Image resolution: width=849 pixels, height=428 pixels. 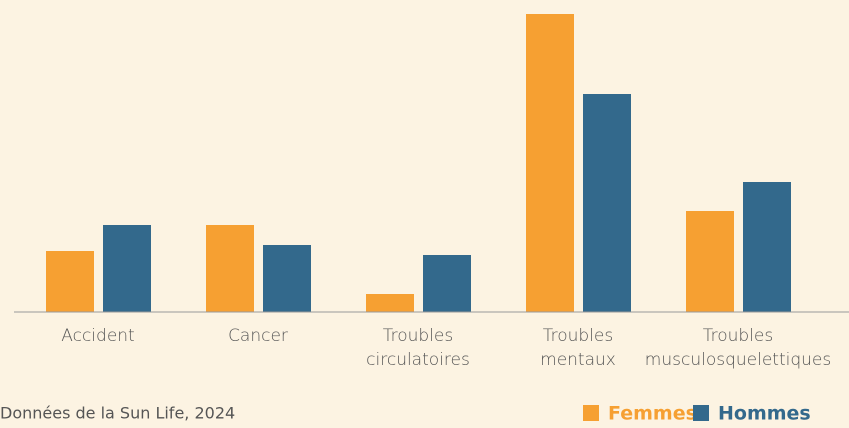 I want to click on x-tick-label: musculosquelettiques, so click(x=738, y=360).